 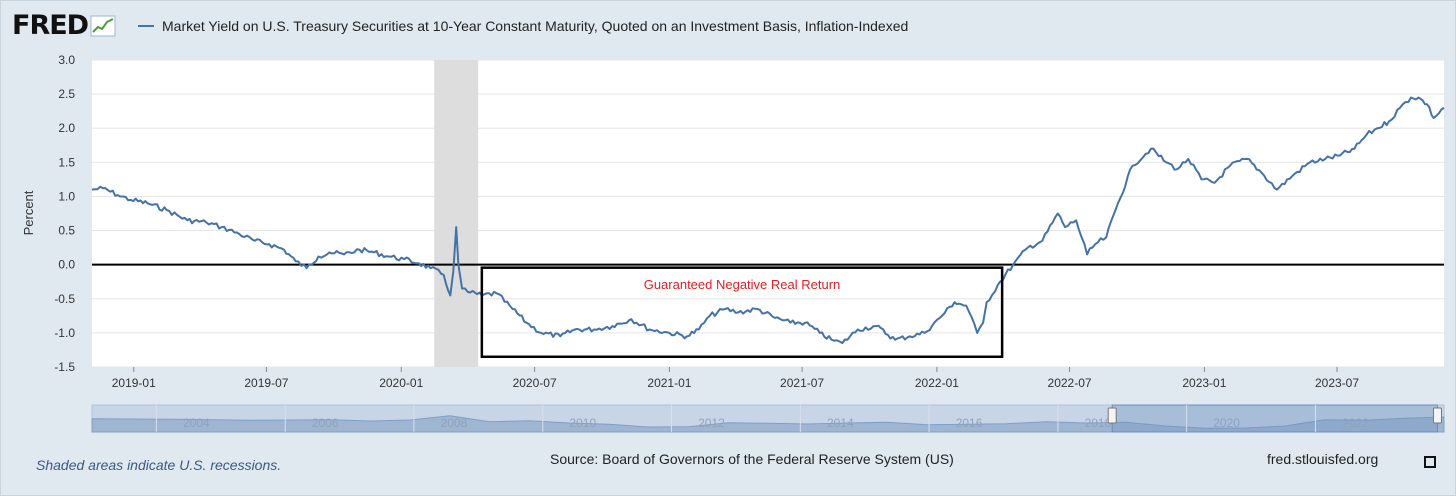 What do you see at coordinates (669, 383) in the screenshot?
I see `x-tick-label: 2021-01` at bounding box center [669, 383].